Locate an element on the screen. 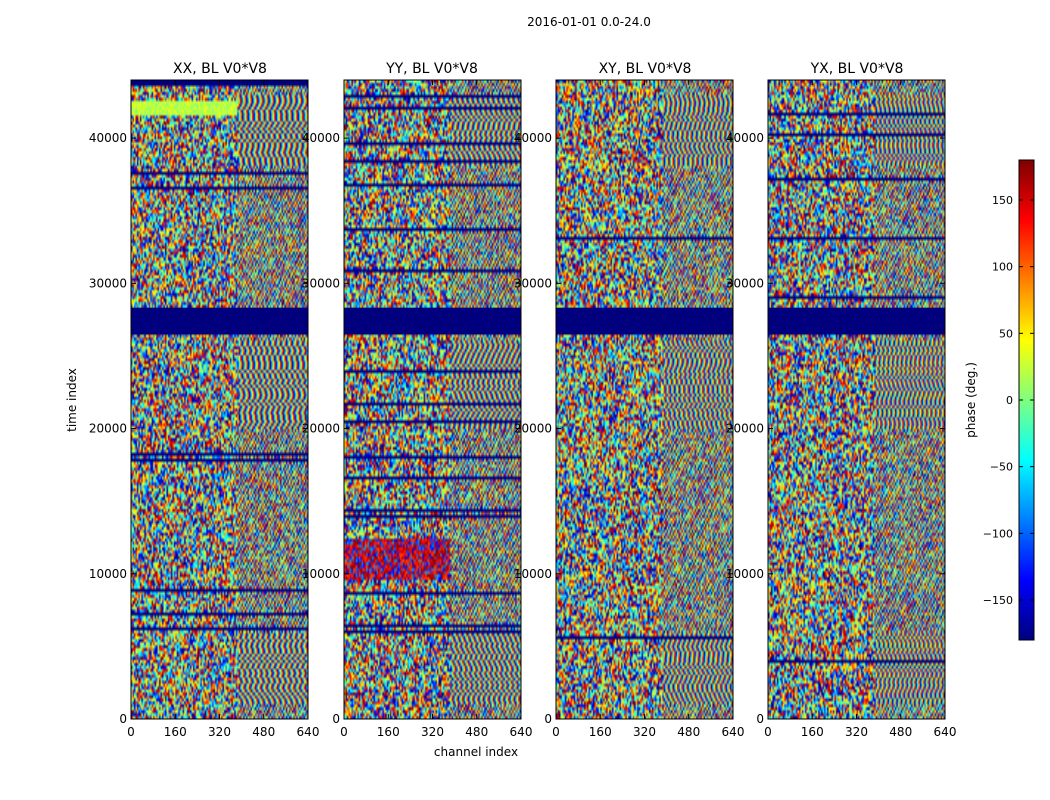 Image resolution: width=1050 pixels, height=800 pixels. colorbar-tick-label: 150 is located at coordinates (1002, 200).